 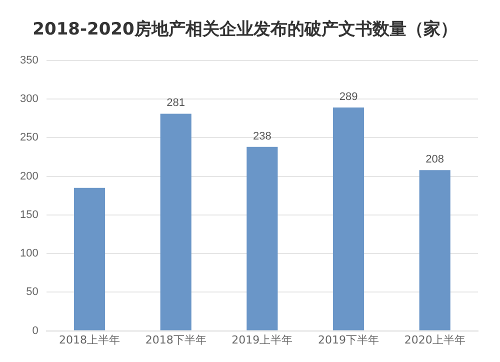 I want to click on data-label: 208, so click(x=435, y=160).